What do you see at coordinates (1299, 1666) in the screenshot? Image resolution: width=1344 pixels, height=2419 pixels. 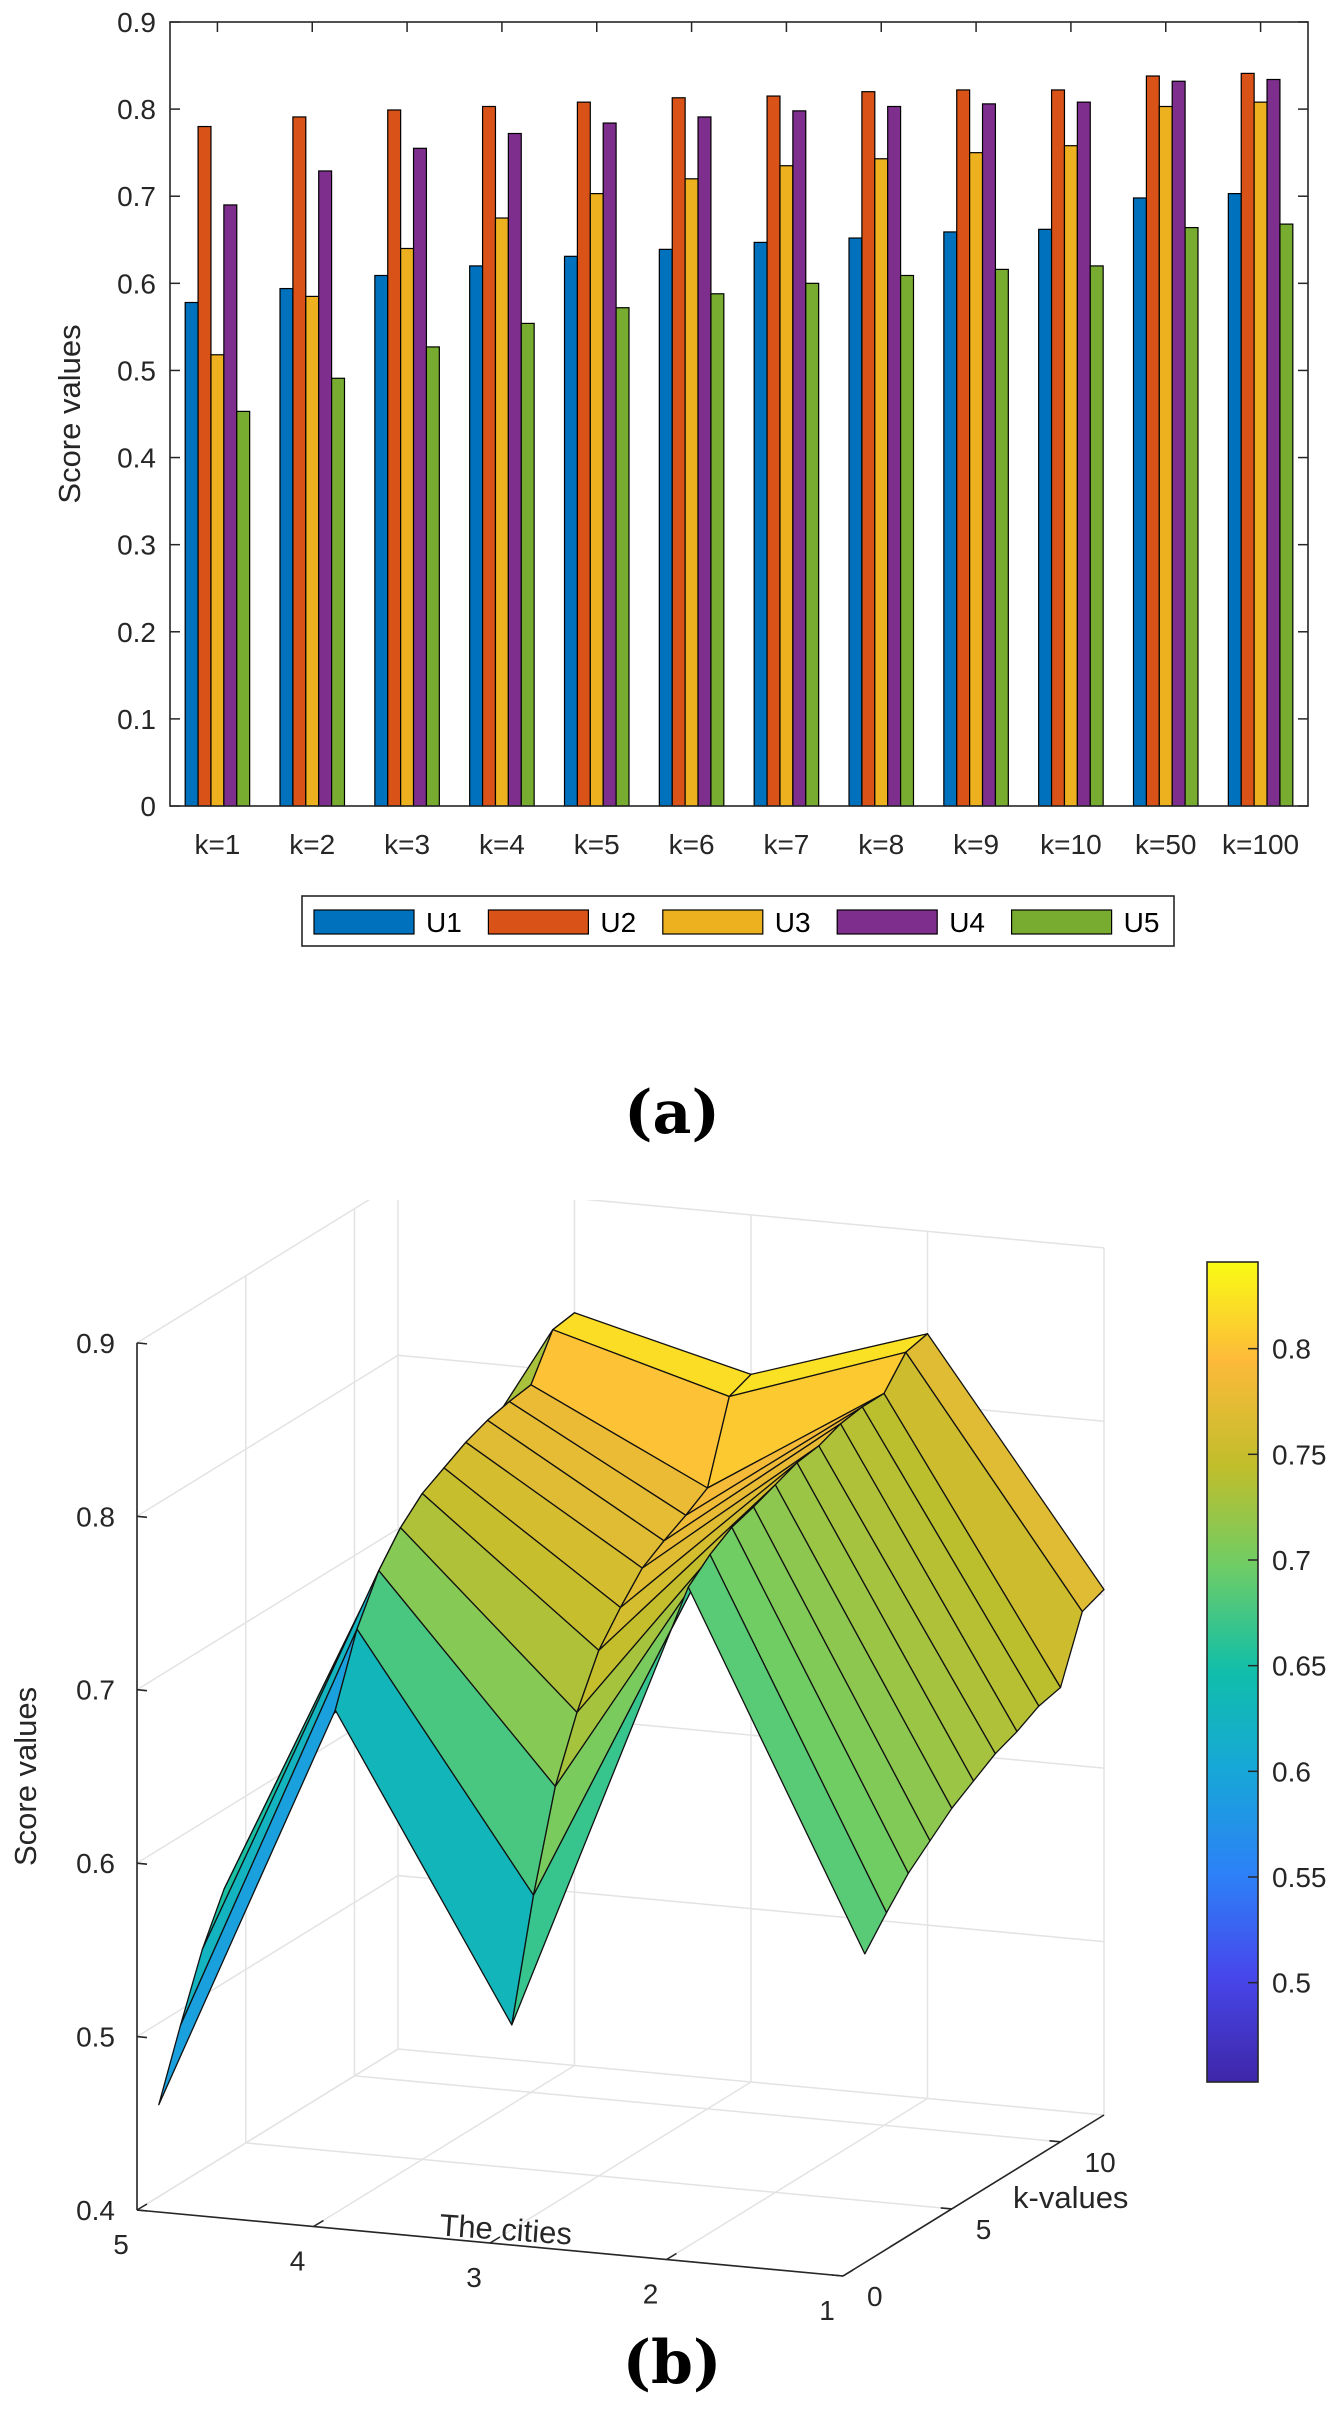 I see `colorbar-tick-label: 0.65` at bounding box center [1299, 1666].